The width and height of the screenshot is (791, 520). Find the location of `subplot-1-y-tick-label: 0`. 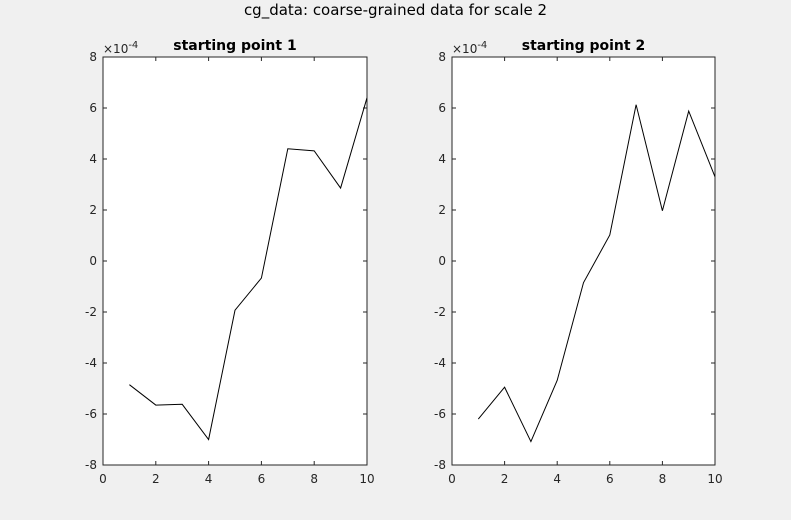

subplot-1-y-tick-label: 0 is located at coordinates (93, 261).